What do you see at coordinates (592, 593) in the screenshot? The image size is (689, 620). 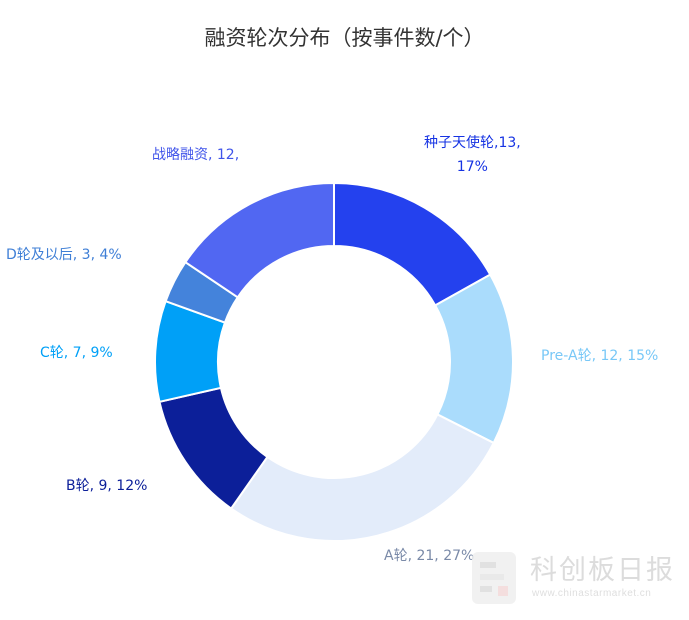 I see `watermark-url: www.chinastarmarket.cn` at bounding box center [592, 593].